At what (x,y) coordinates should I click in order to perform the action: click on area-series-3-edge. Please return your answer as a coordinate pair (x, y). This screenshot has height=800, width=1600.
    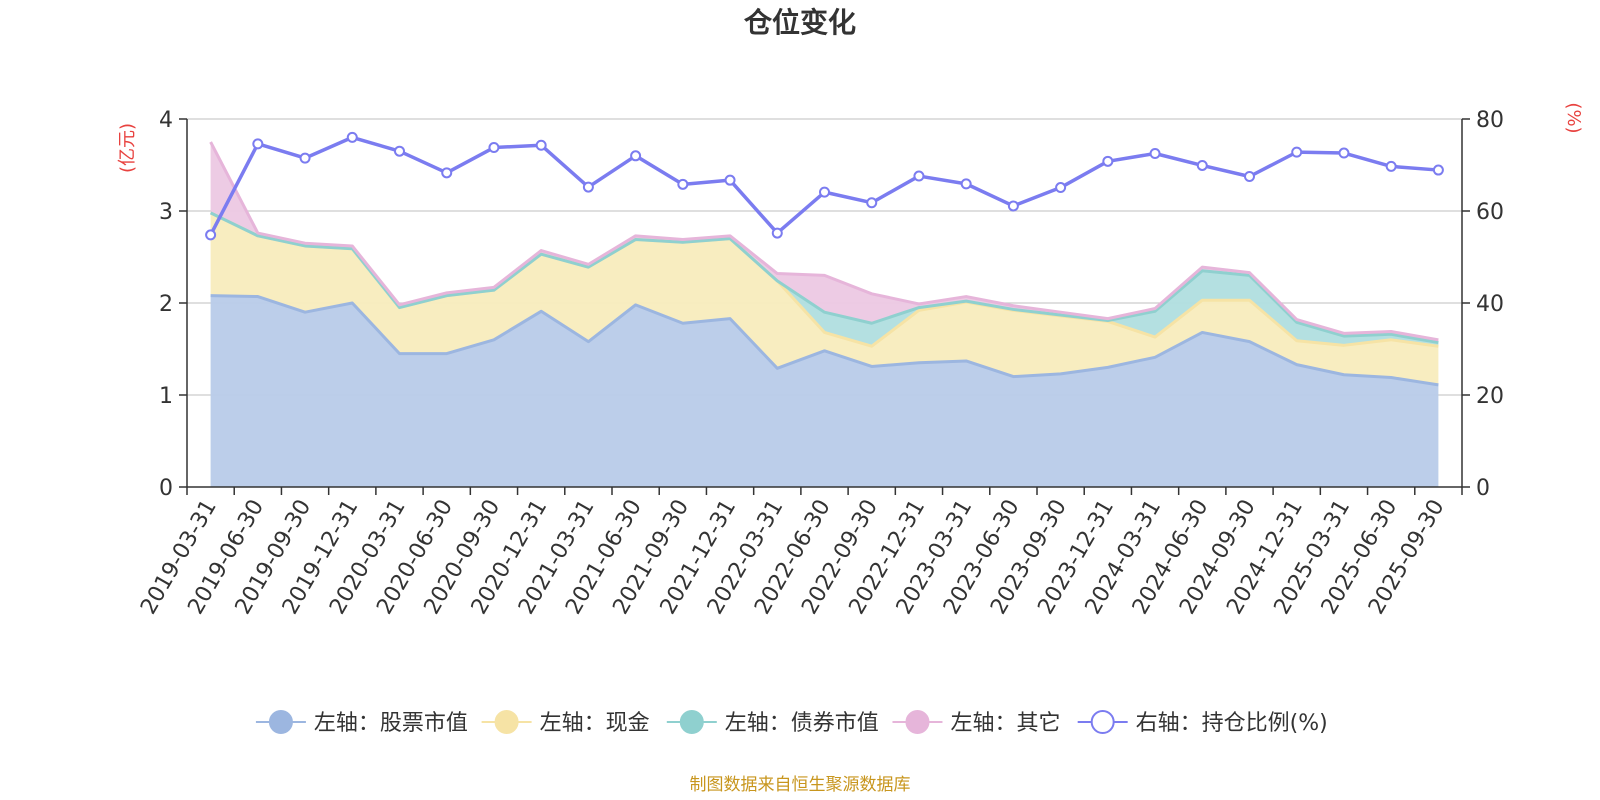
    Looking at the image, I should click on (824, 278).